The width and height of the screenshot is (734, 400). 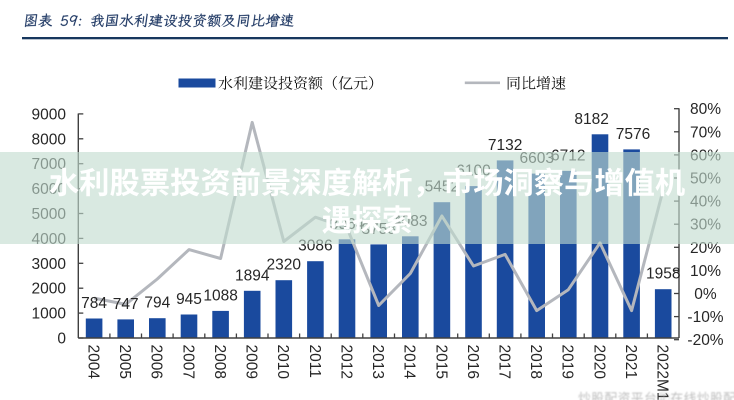 I want to click on svg-text: 2019, so click(x=567, y=362).